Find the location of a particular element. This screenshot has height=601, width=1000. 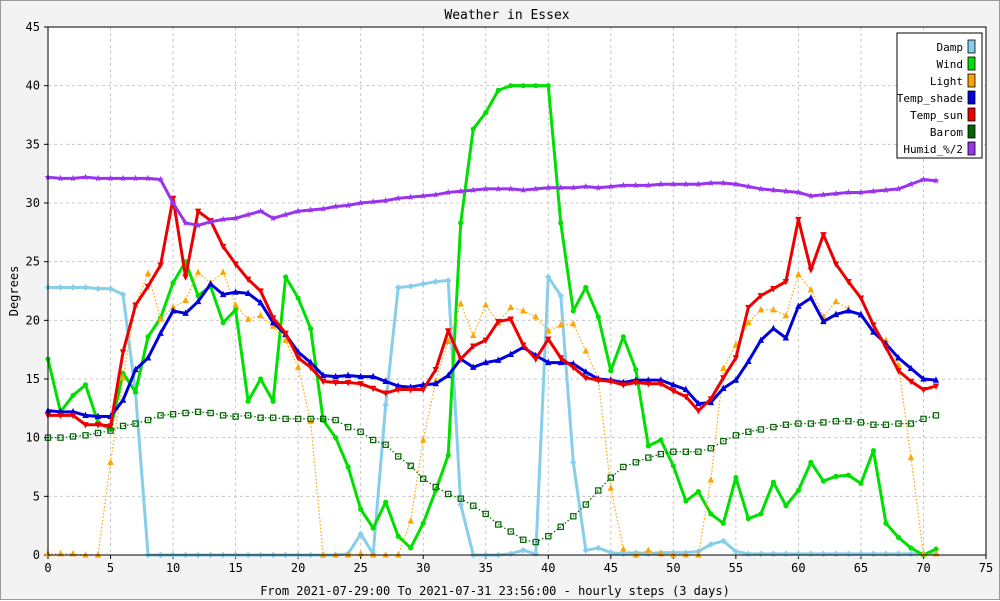

x-tick-label: 60 is located at coordinates (798, 568).